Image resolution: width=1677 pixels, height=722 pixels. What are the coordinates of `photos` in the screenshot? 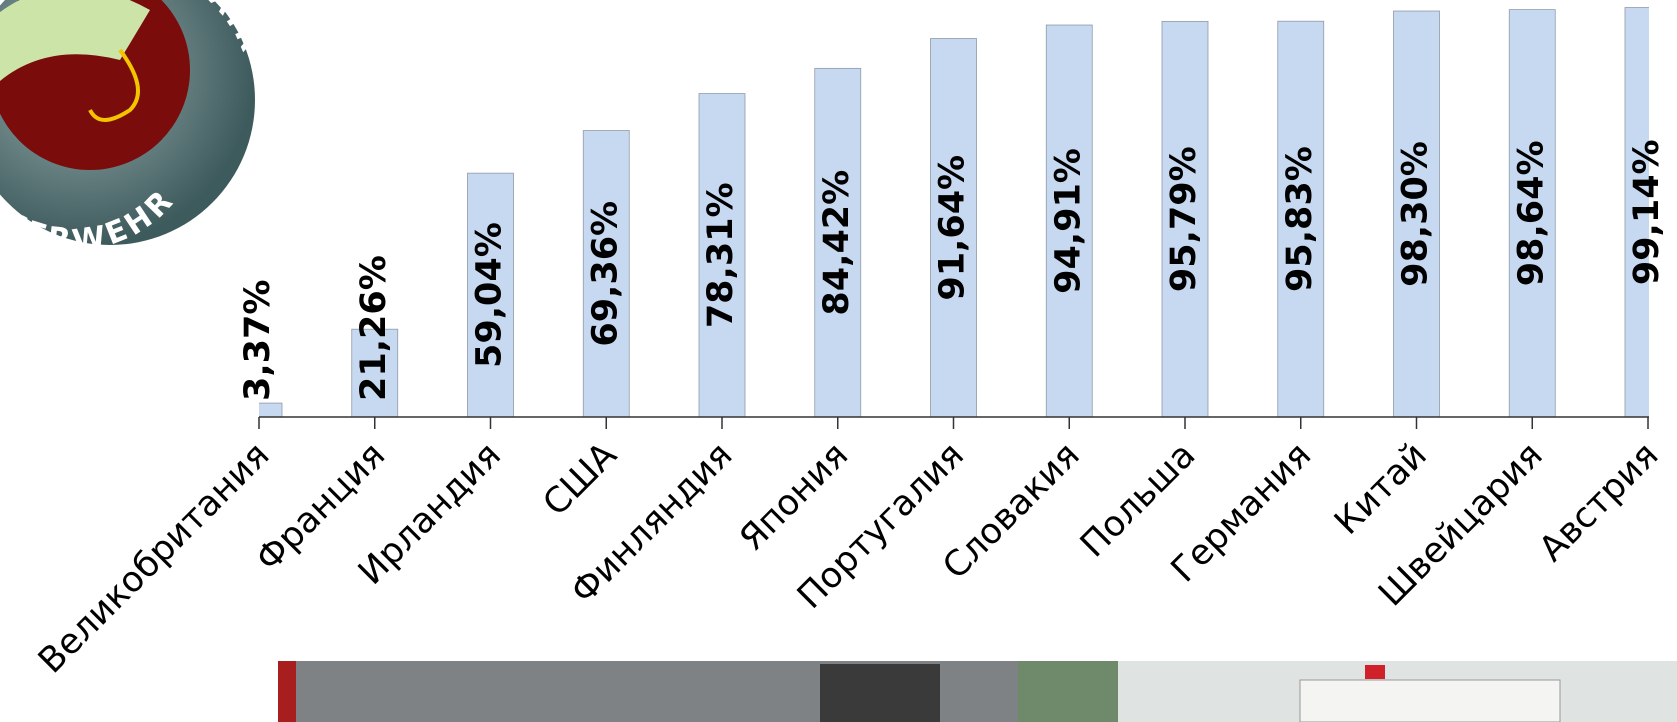 It's located at (977, 691).